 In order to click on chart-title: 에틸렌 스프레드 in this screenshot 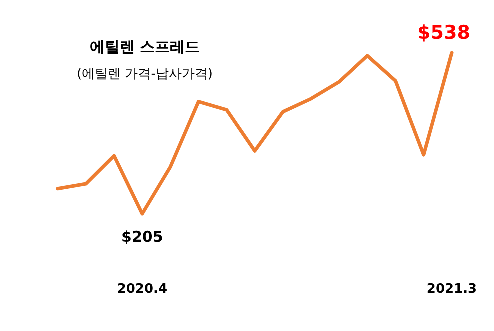, I will do `click(145, 47)`.